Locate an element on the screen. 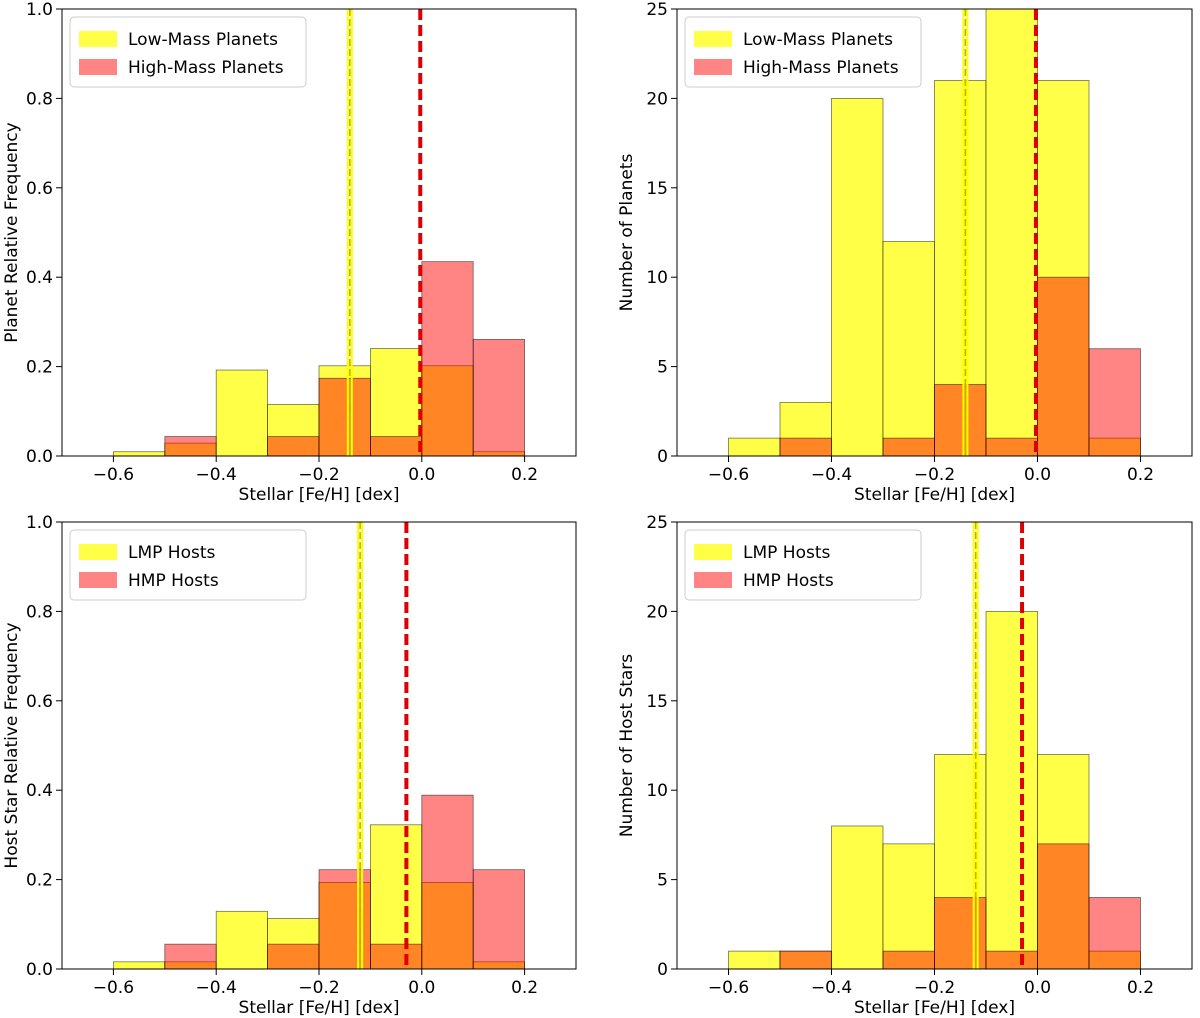 Image resolution: width=1200 pixels, height=1018 pixels. y-axis-label: Number of Planets is located at coordinates (627, 233).